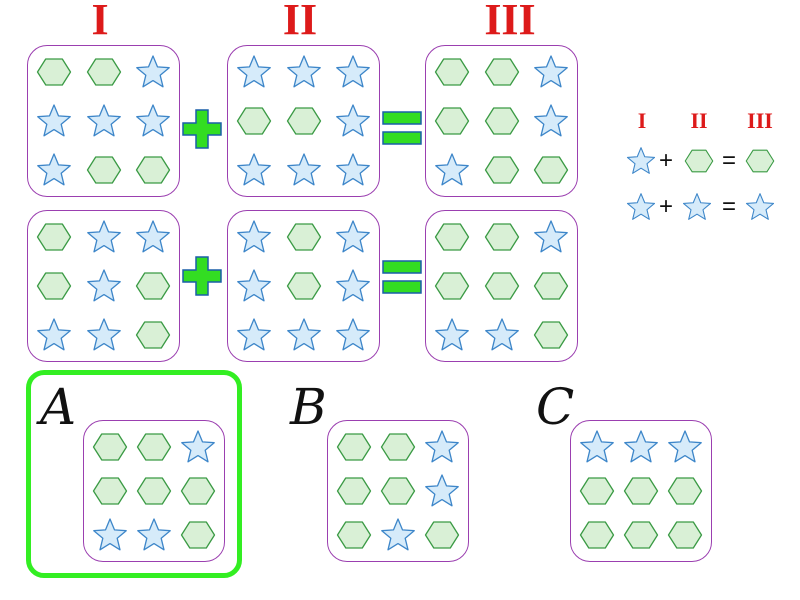 The width and height of the screenshot is (800, 600). Describe the element at coordinates (58, 407) in the screenshot. I see `option-a-letter: A` at that location.